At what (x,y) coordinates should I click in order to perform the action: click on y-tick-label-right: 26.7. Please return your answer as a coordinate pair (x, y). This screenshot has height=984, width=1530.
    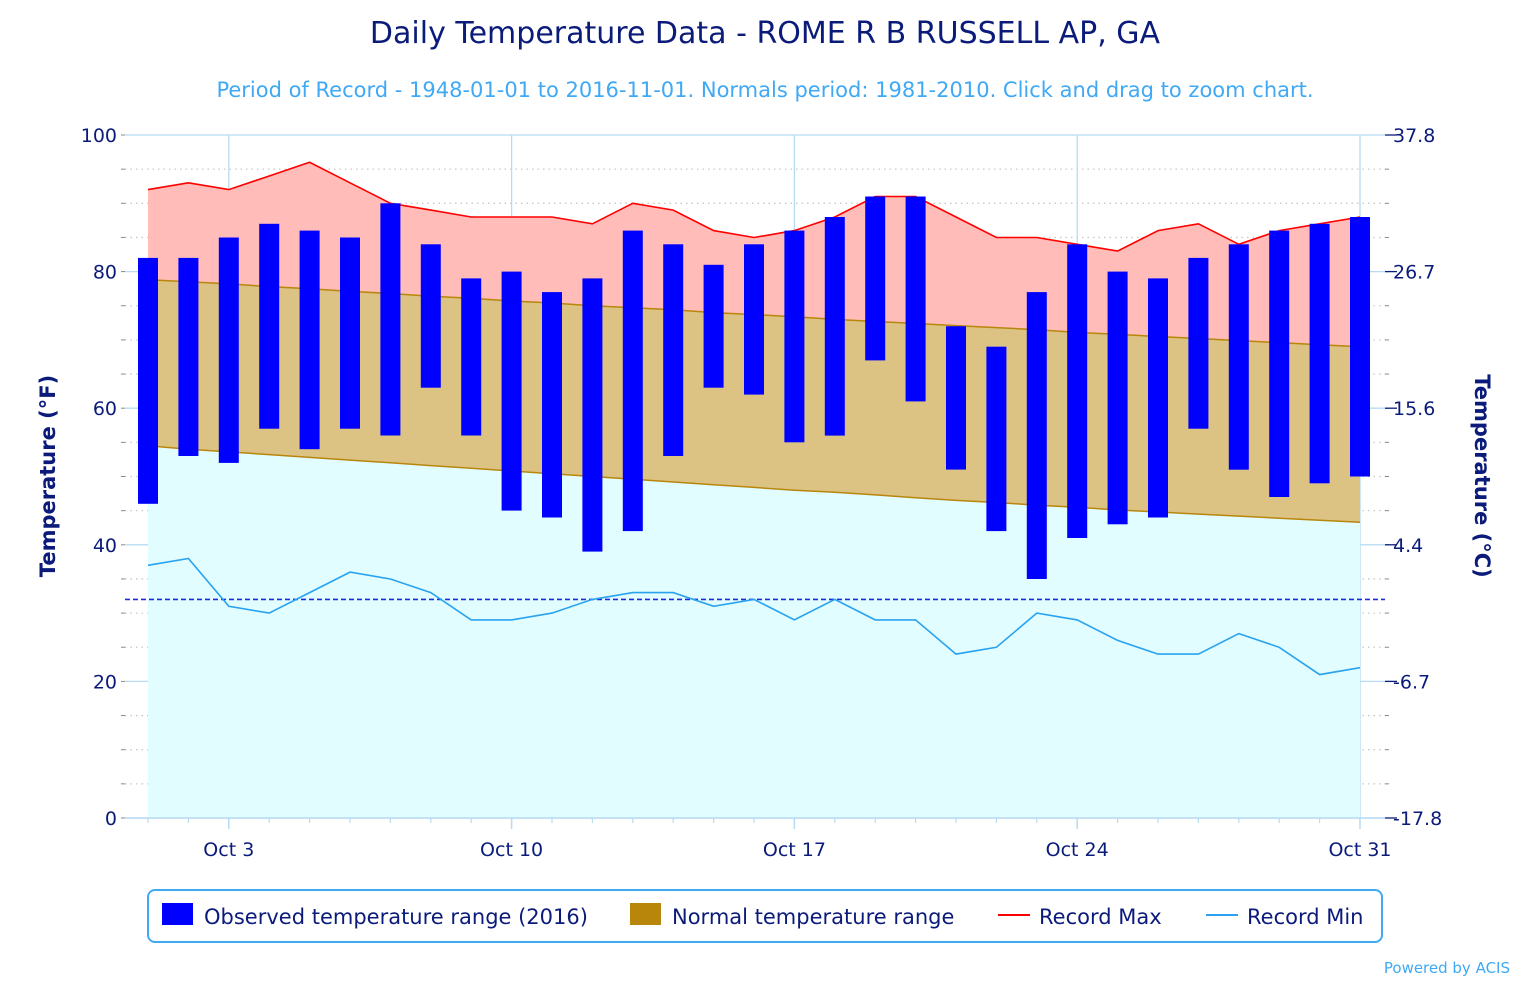
    Looking at the image, I should click on (1414, 273).